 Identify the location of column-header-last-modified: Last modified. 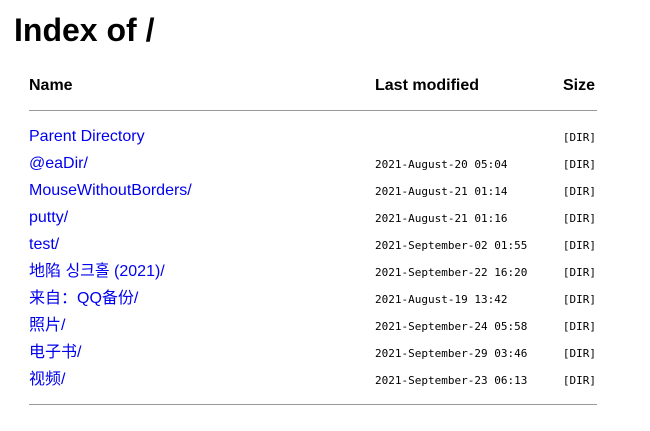
(427, 85).